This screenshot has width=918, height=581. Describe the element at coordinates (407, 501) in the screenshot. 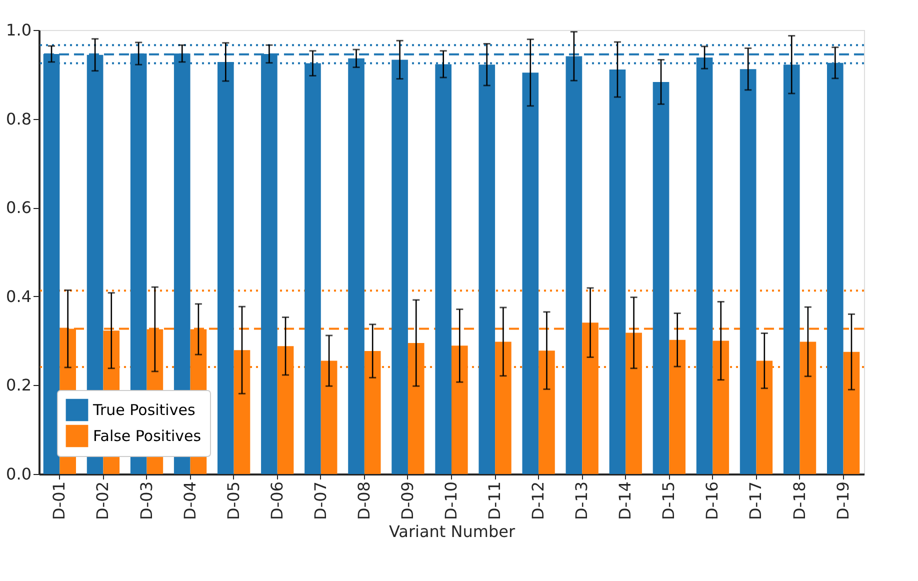

I see `x-tick-label: D-09` at that location.